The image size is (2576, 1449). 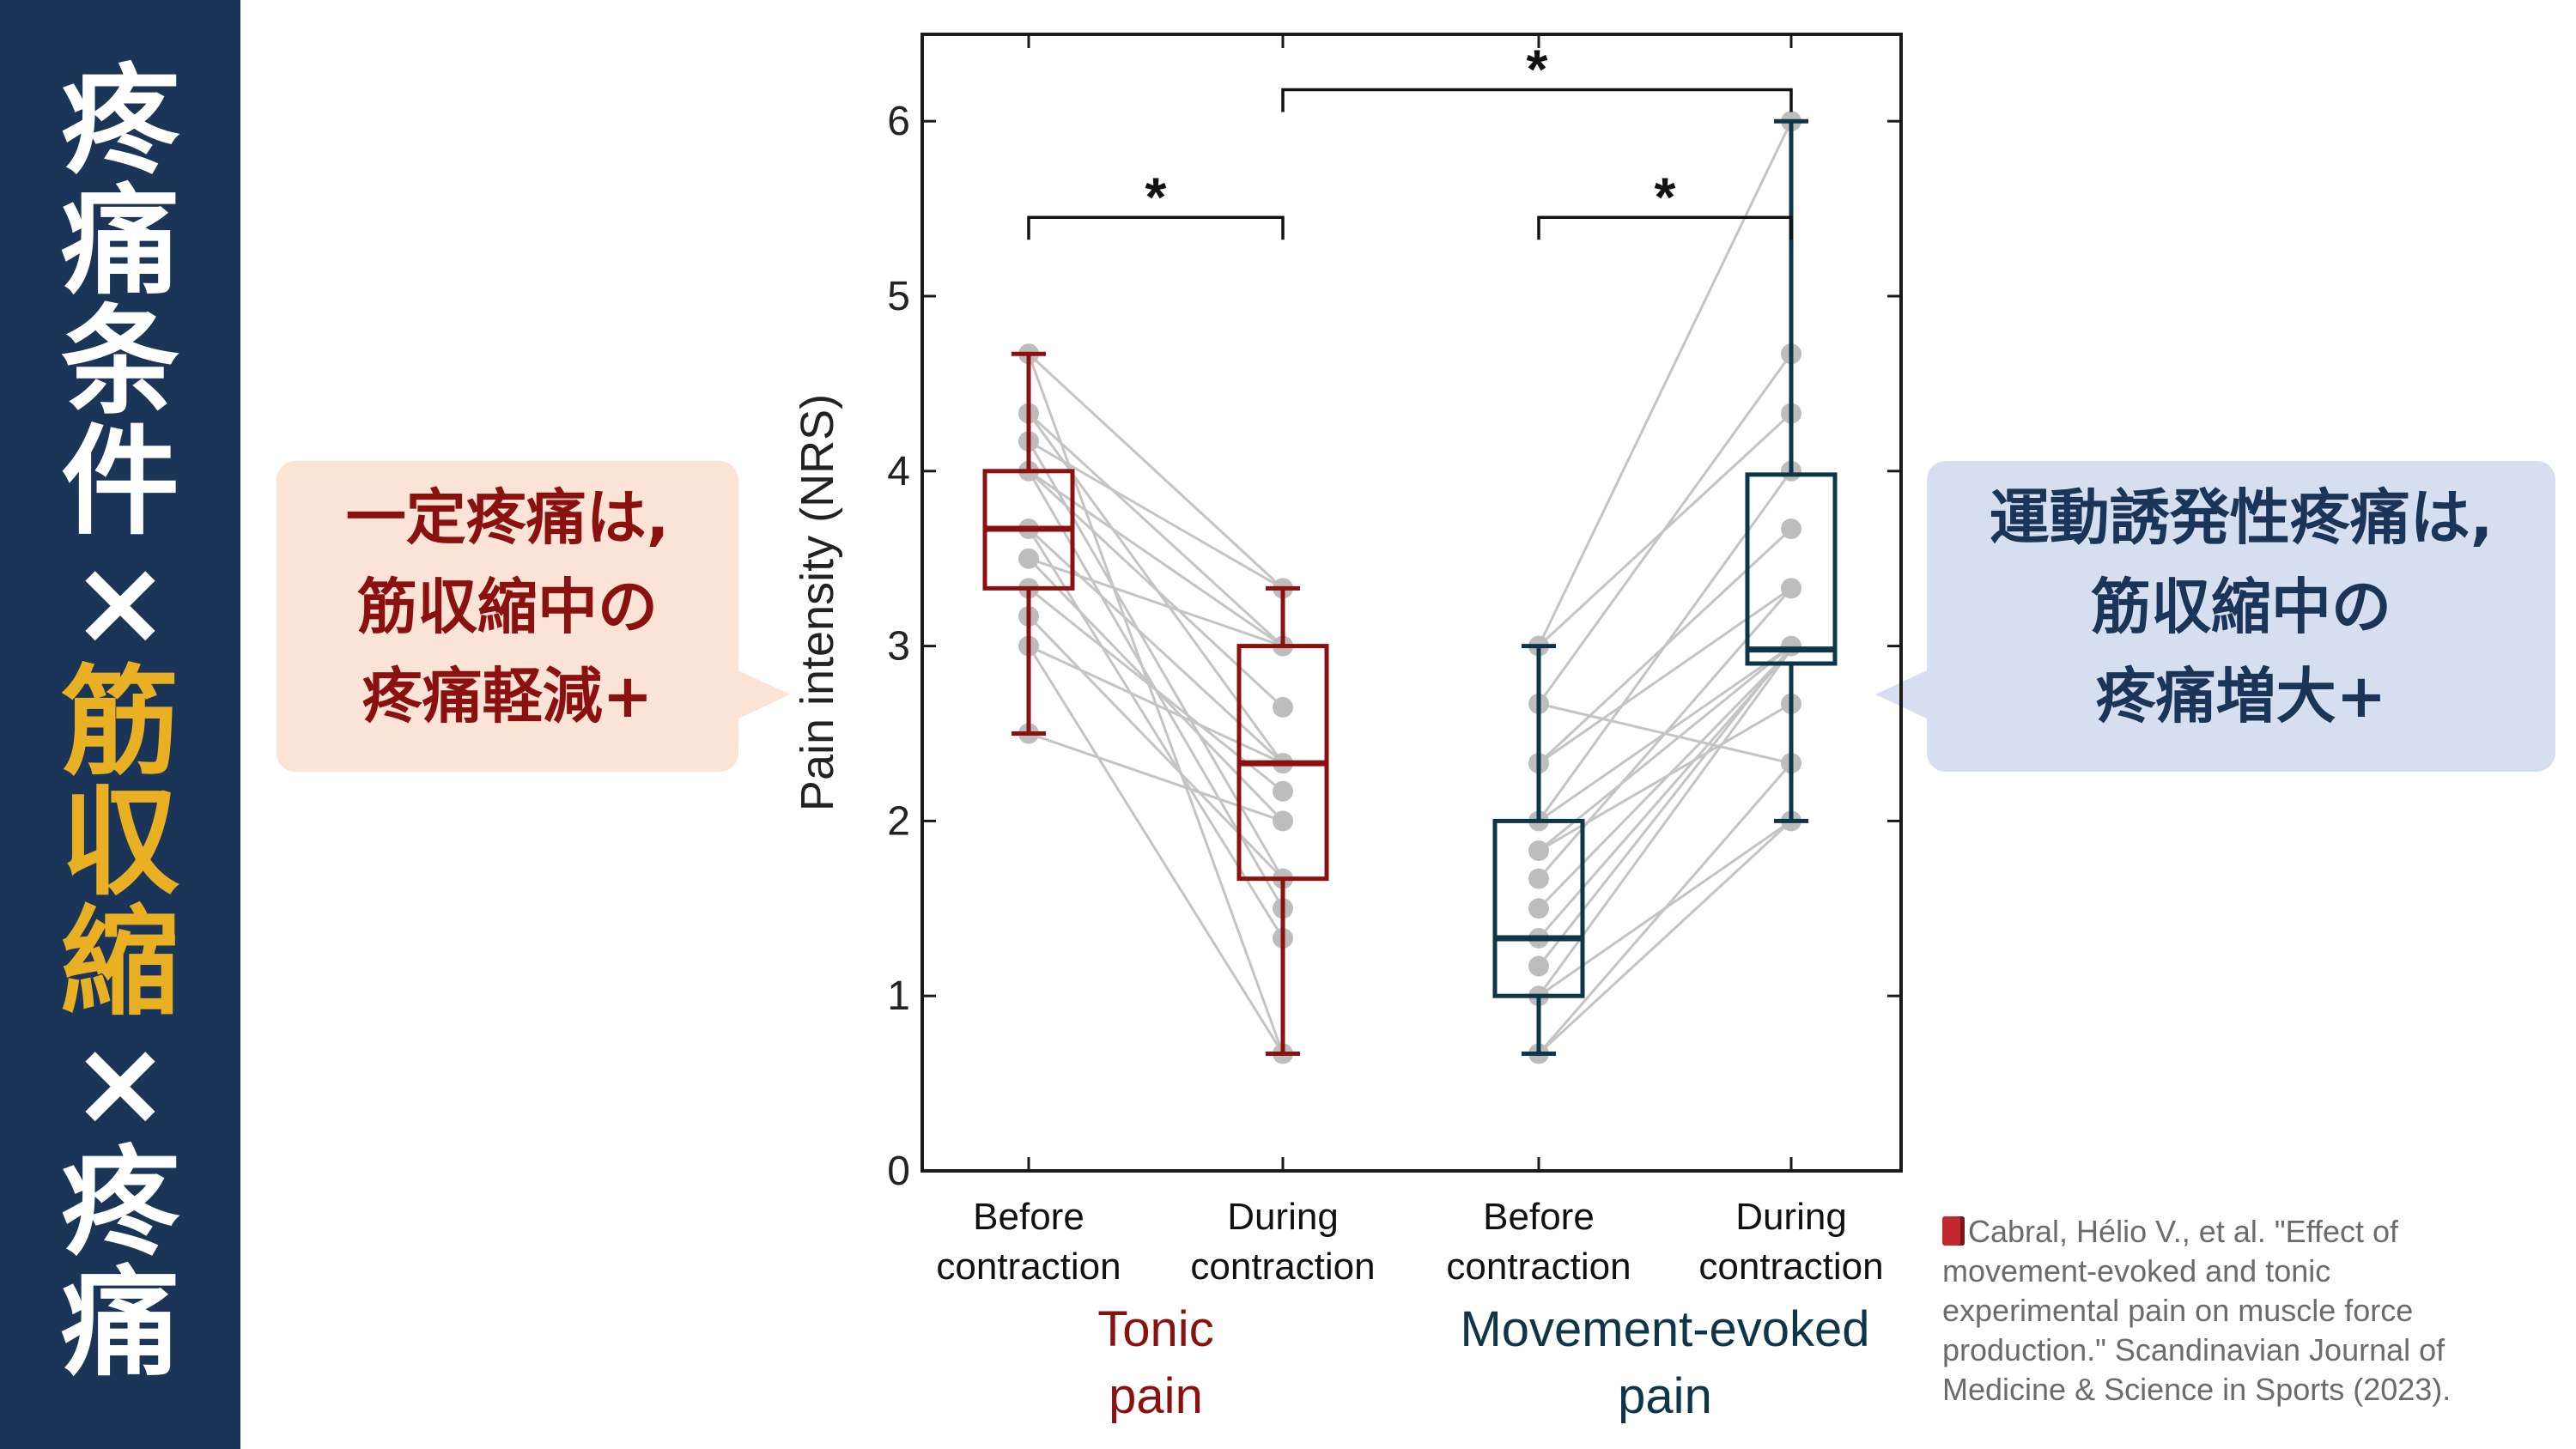 What do you see at coordinates (119, 842) in the screenshot?
I see `sidebar-char: 収` at bounding box center [119, 842].